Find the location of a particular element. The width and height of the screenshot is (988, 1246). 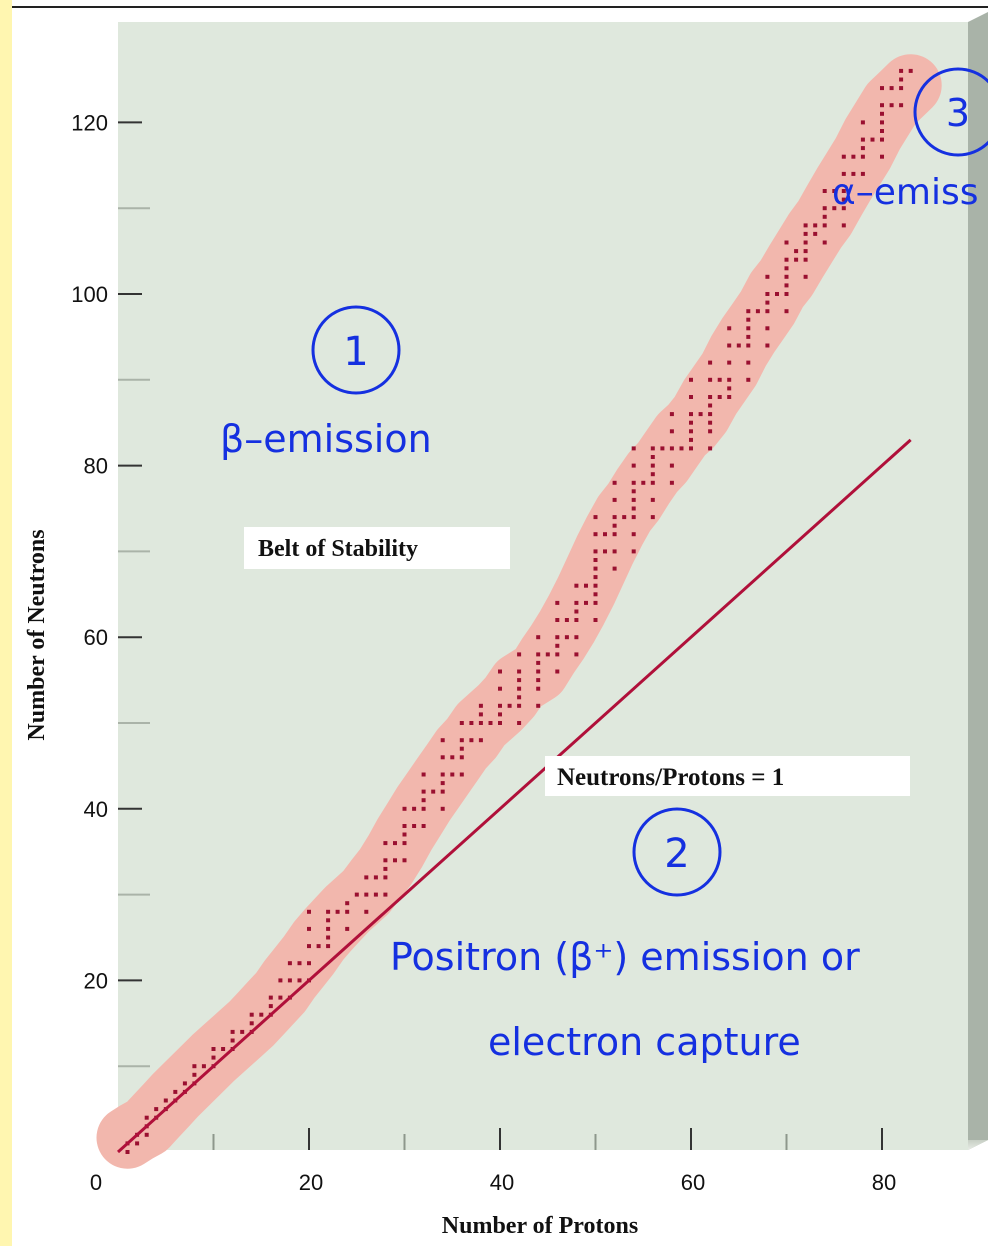

x-tick-label: 40 is located at coordinates (502, 1182).